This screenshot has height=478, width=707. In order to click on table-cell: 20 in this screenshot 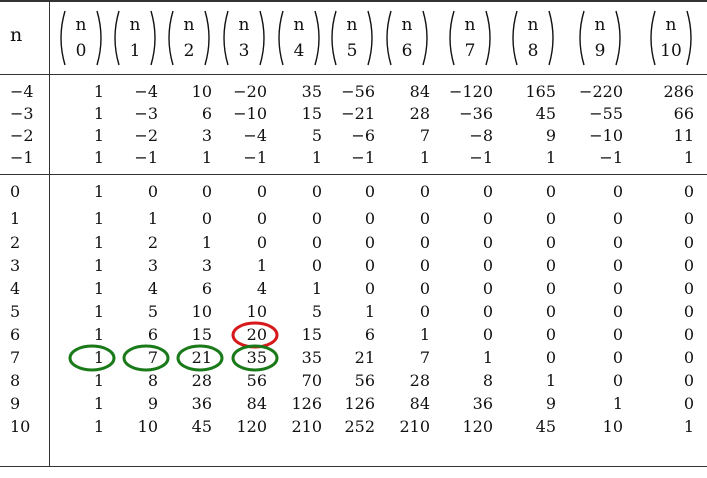, I will do `click(256, 334)`.